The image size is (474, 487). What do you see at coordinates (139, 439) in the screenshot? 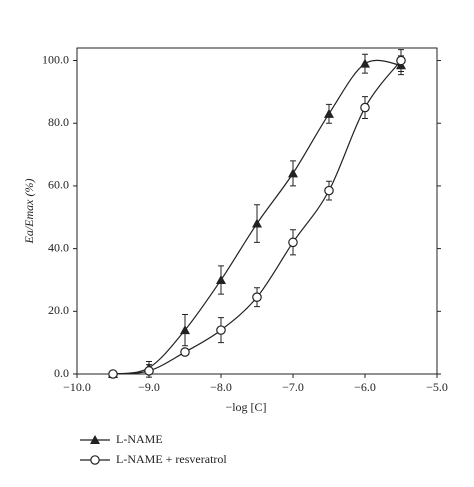
I see `legend-label: L-NAME` at bounding box center [139, 439].